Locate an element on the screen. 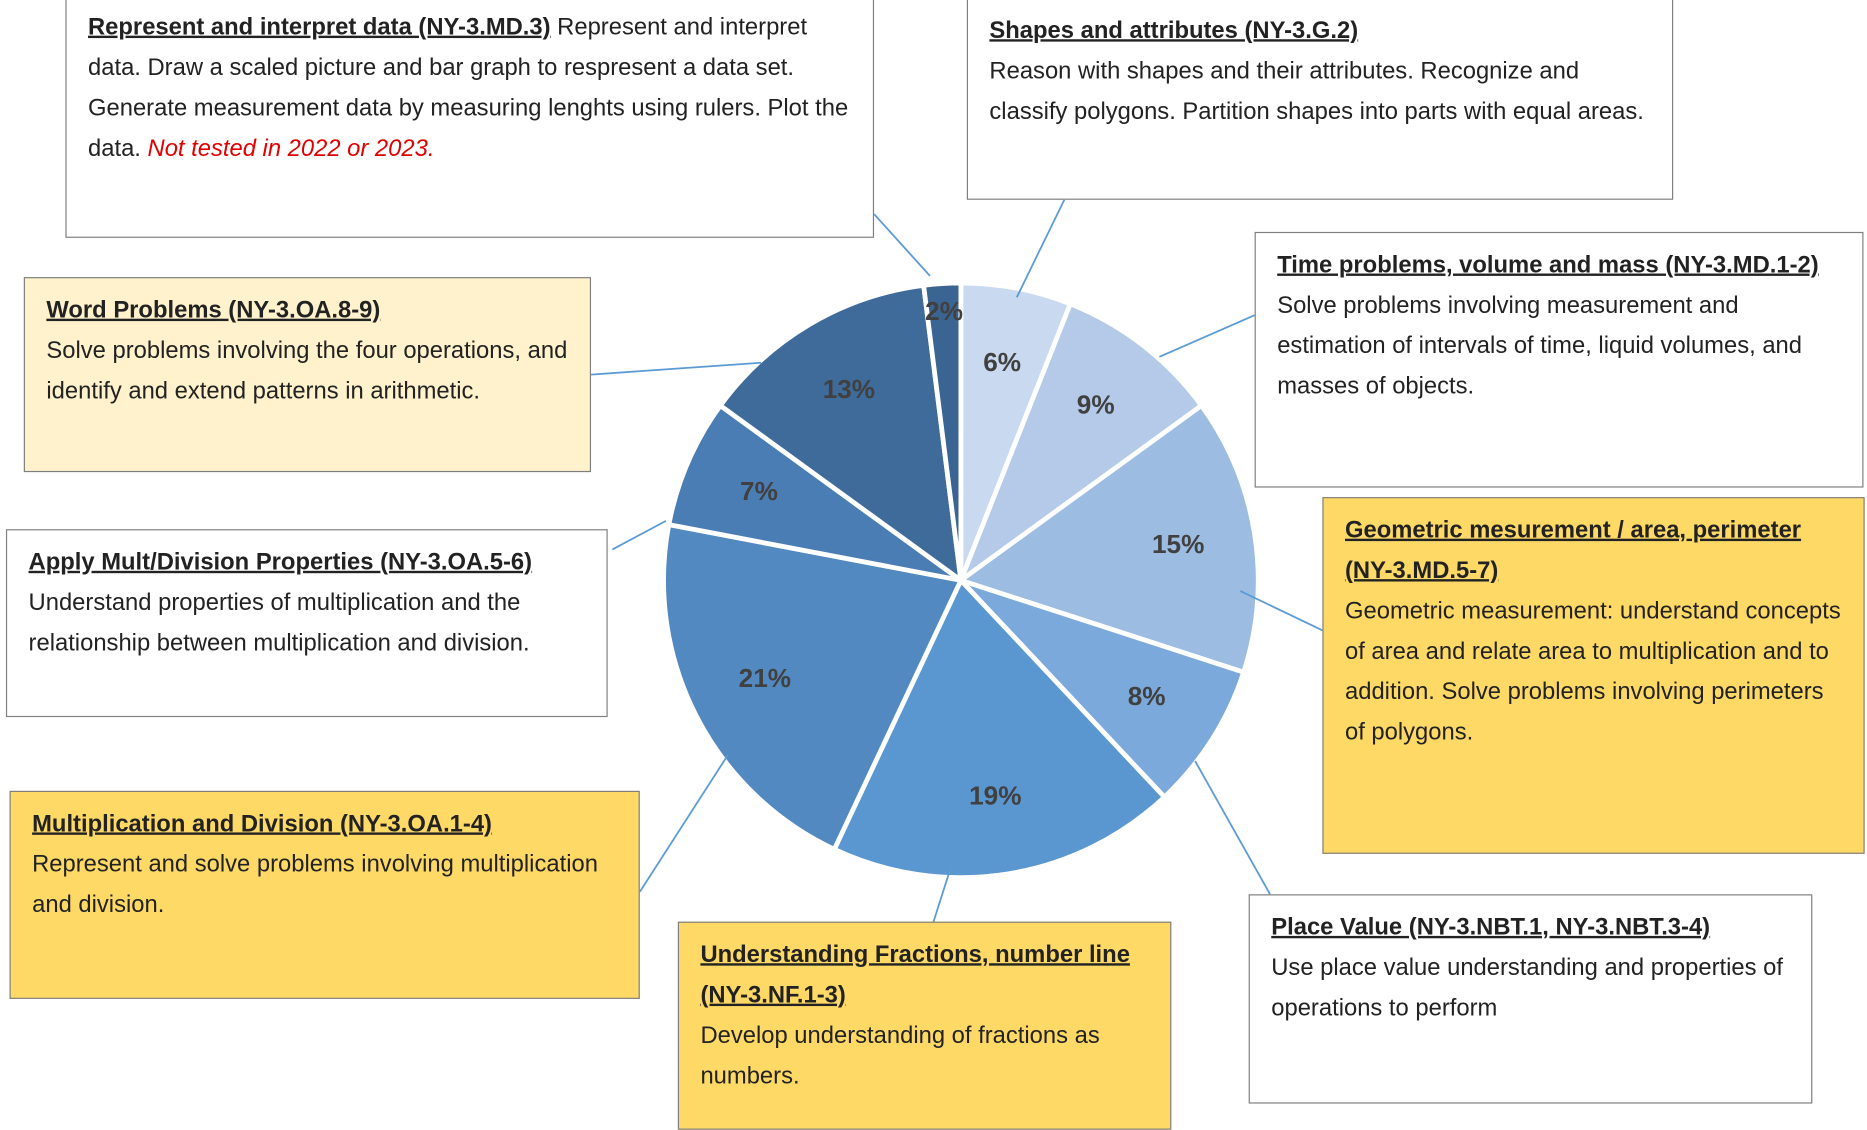 This screenshot has width=1867, height=1130. callout-title: Place Value (NY-3.NBT.1, NY-3.NBT.3-4) is located at coordinates (1491, 927).